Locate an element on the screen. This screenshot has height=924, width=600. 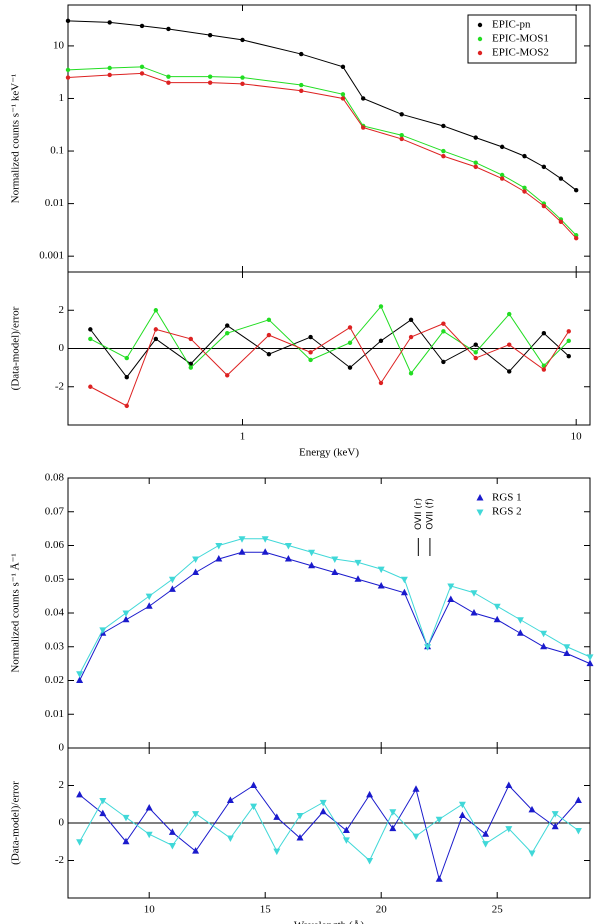
annotation: OVII (r) is located at coordinates (419, 514).